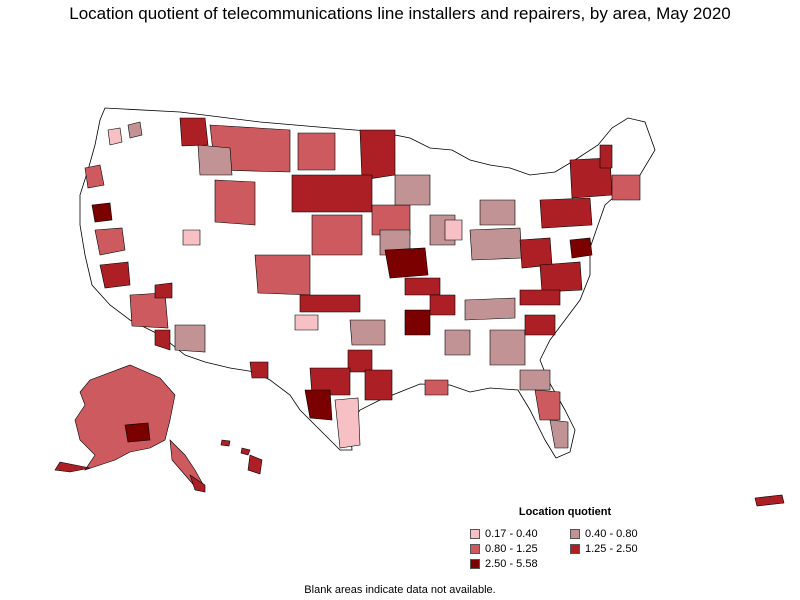 The width and height of the screenshot is (800, 600). I want to click on legend-item-4: 1.25 - 2.50, so click(615, 549).